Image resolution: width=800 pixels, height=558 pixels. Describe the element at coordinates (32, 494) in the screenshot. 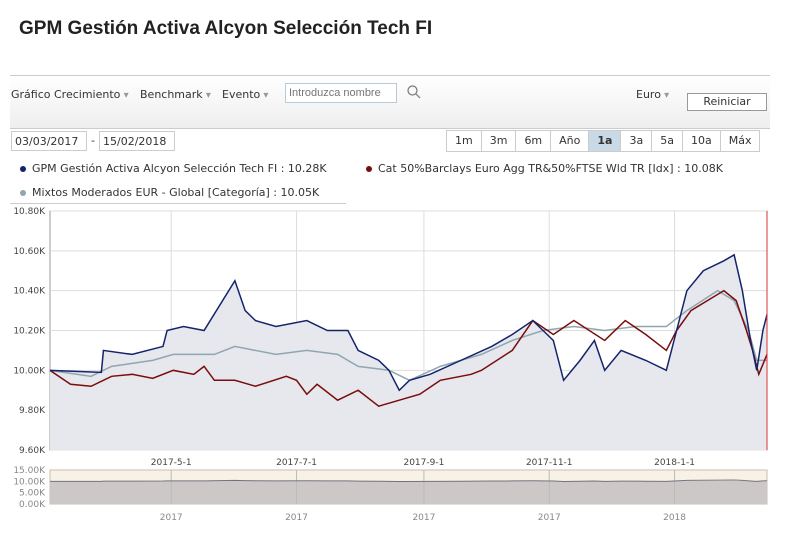

I see `navigator-y-label: 5.00K` at that location.